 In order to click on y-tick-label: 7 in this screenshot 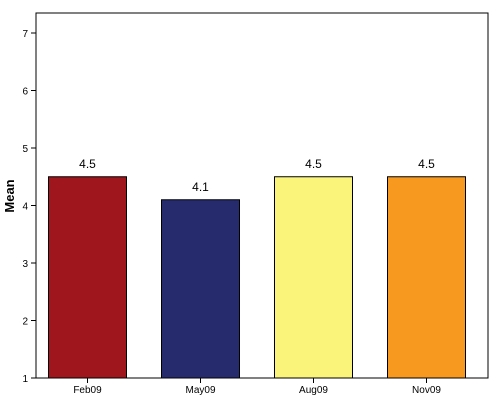, I will do `click(25, 34)`.